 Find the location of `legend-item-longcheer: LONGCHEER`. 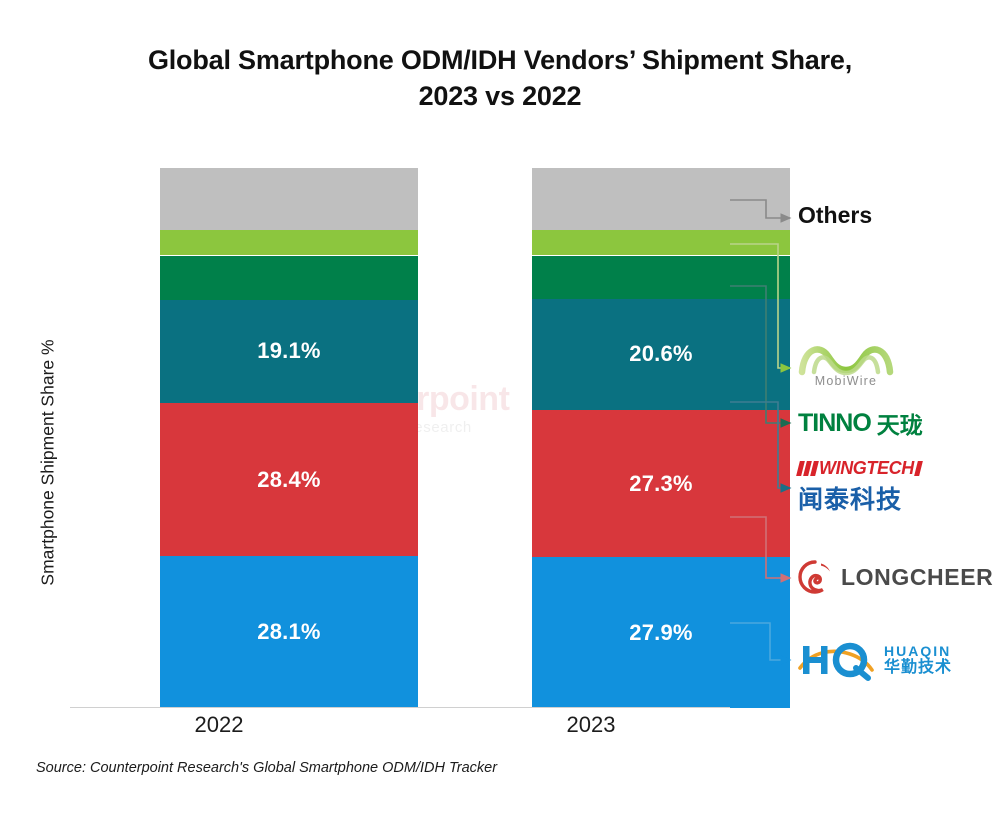

legend-item-longcheer: LONGCHEER is located at coordinates (895, 577).